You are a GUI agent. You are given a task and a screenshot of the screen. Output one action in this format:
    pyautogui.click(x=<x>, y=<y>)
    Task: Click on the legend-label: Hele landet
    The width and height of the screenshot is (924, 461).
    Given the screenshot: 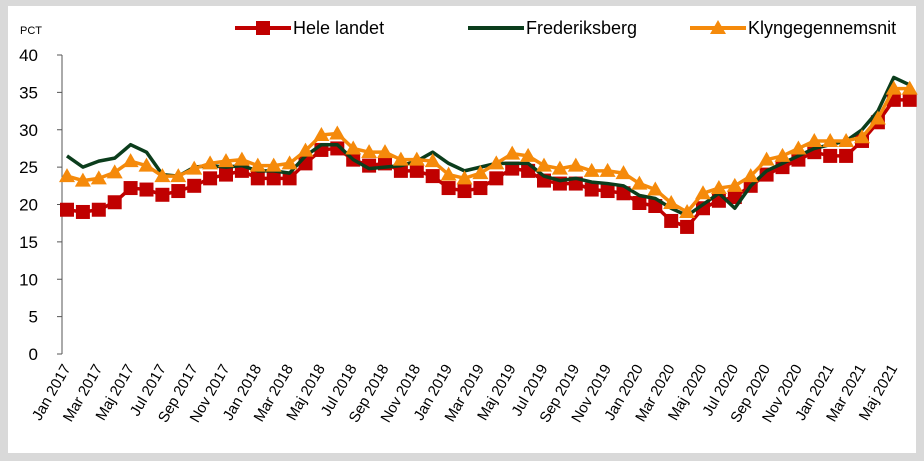 What is the action you would take?
    pyautogui.click(x=338, y=28)
    